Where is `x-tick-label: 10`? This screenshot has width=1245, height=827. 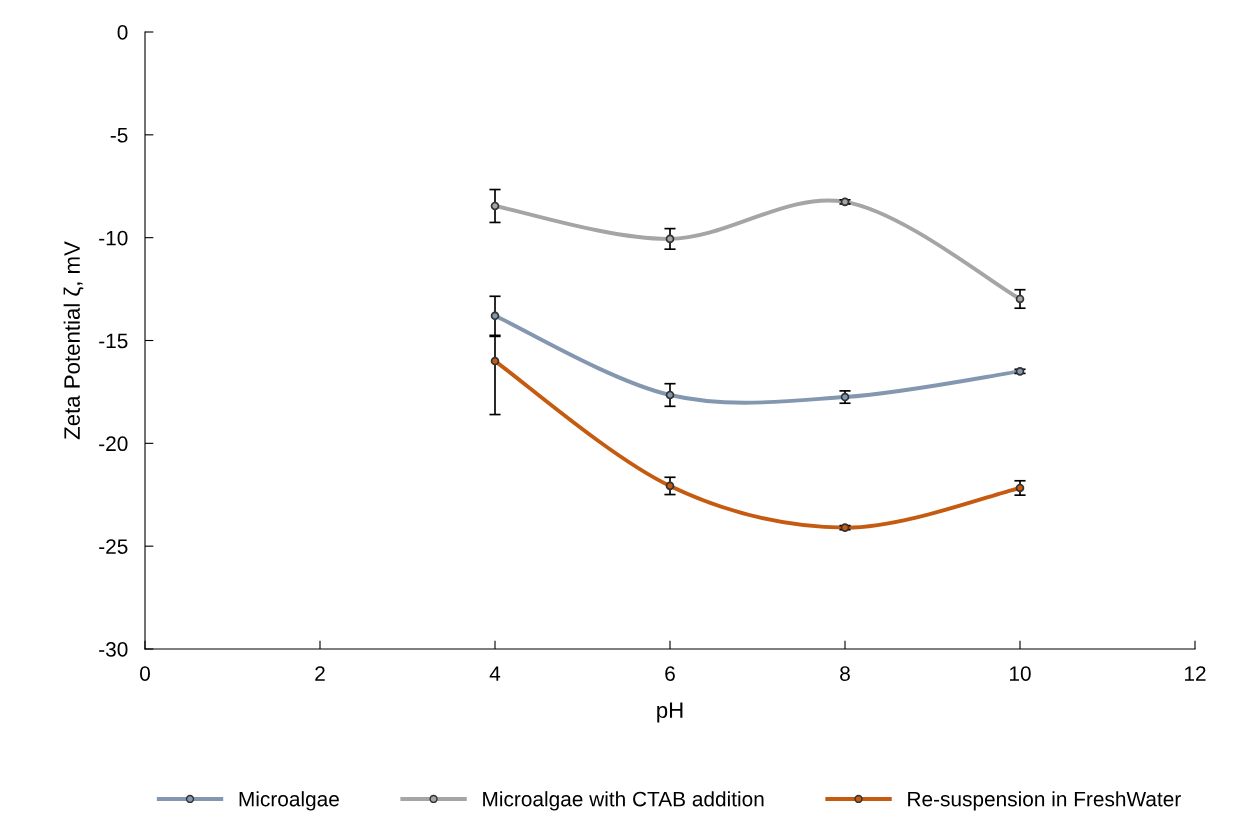 x-tick-label: 10 is located at coordinates (1020, 673).